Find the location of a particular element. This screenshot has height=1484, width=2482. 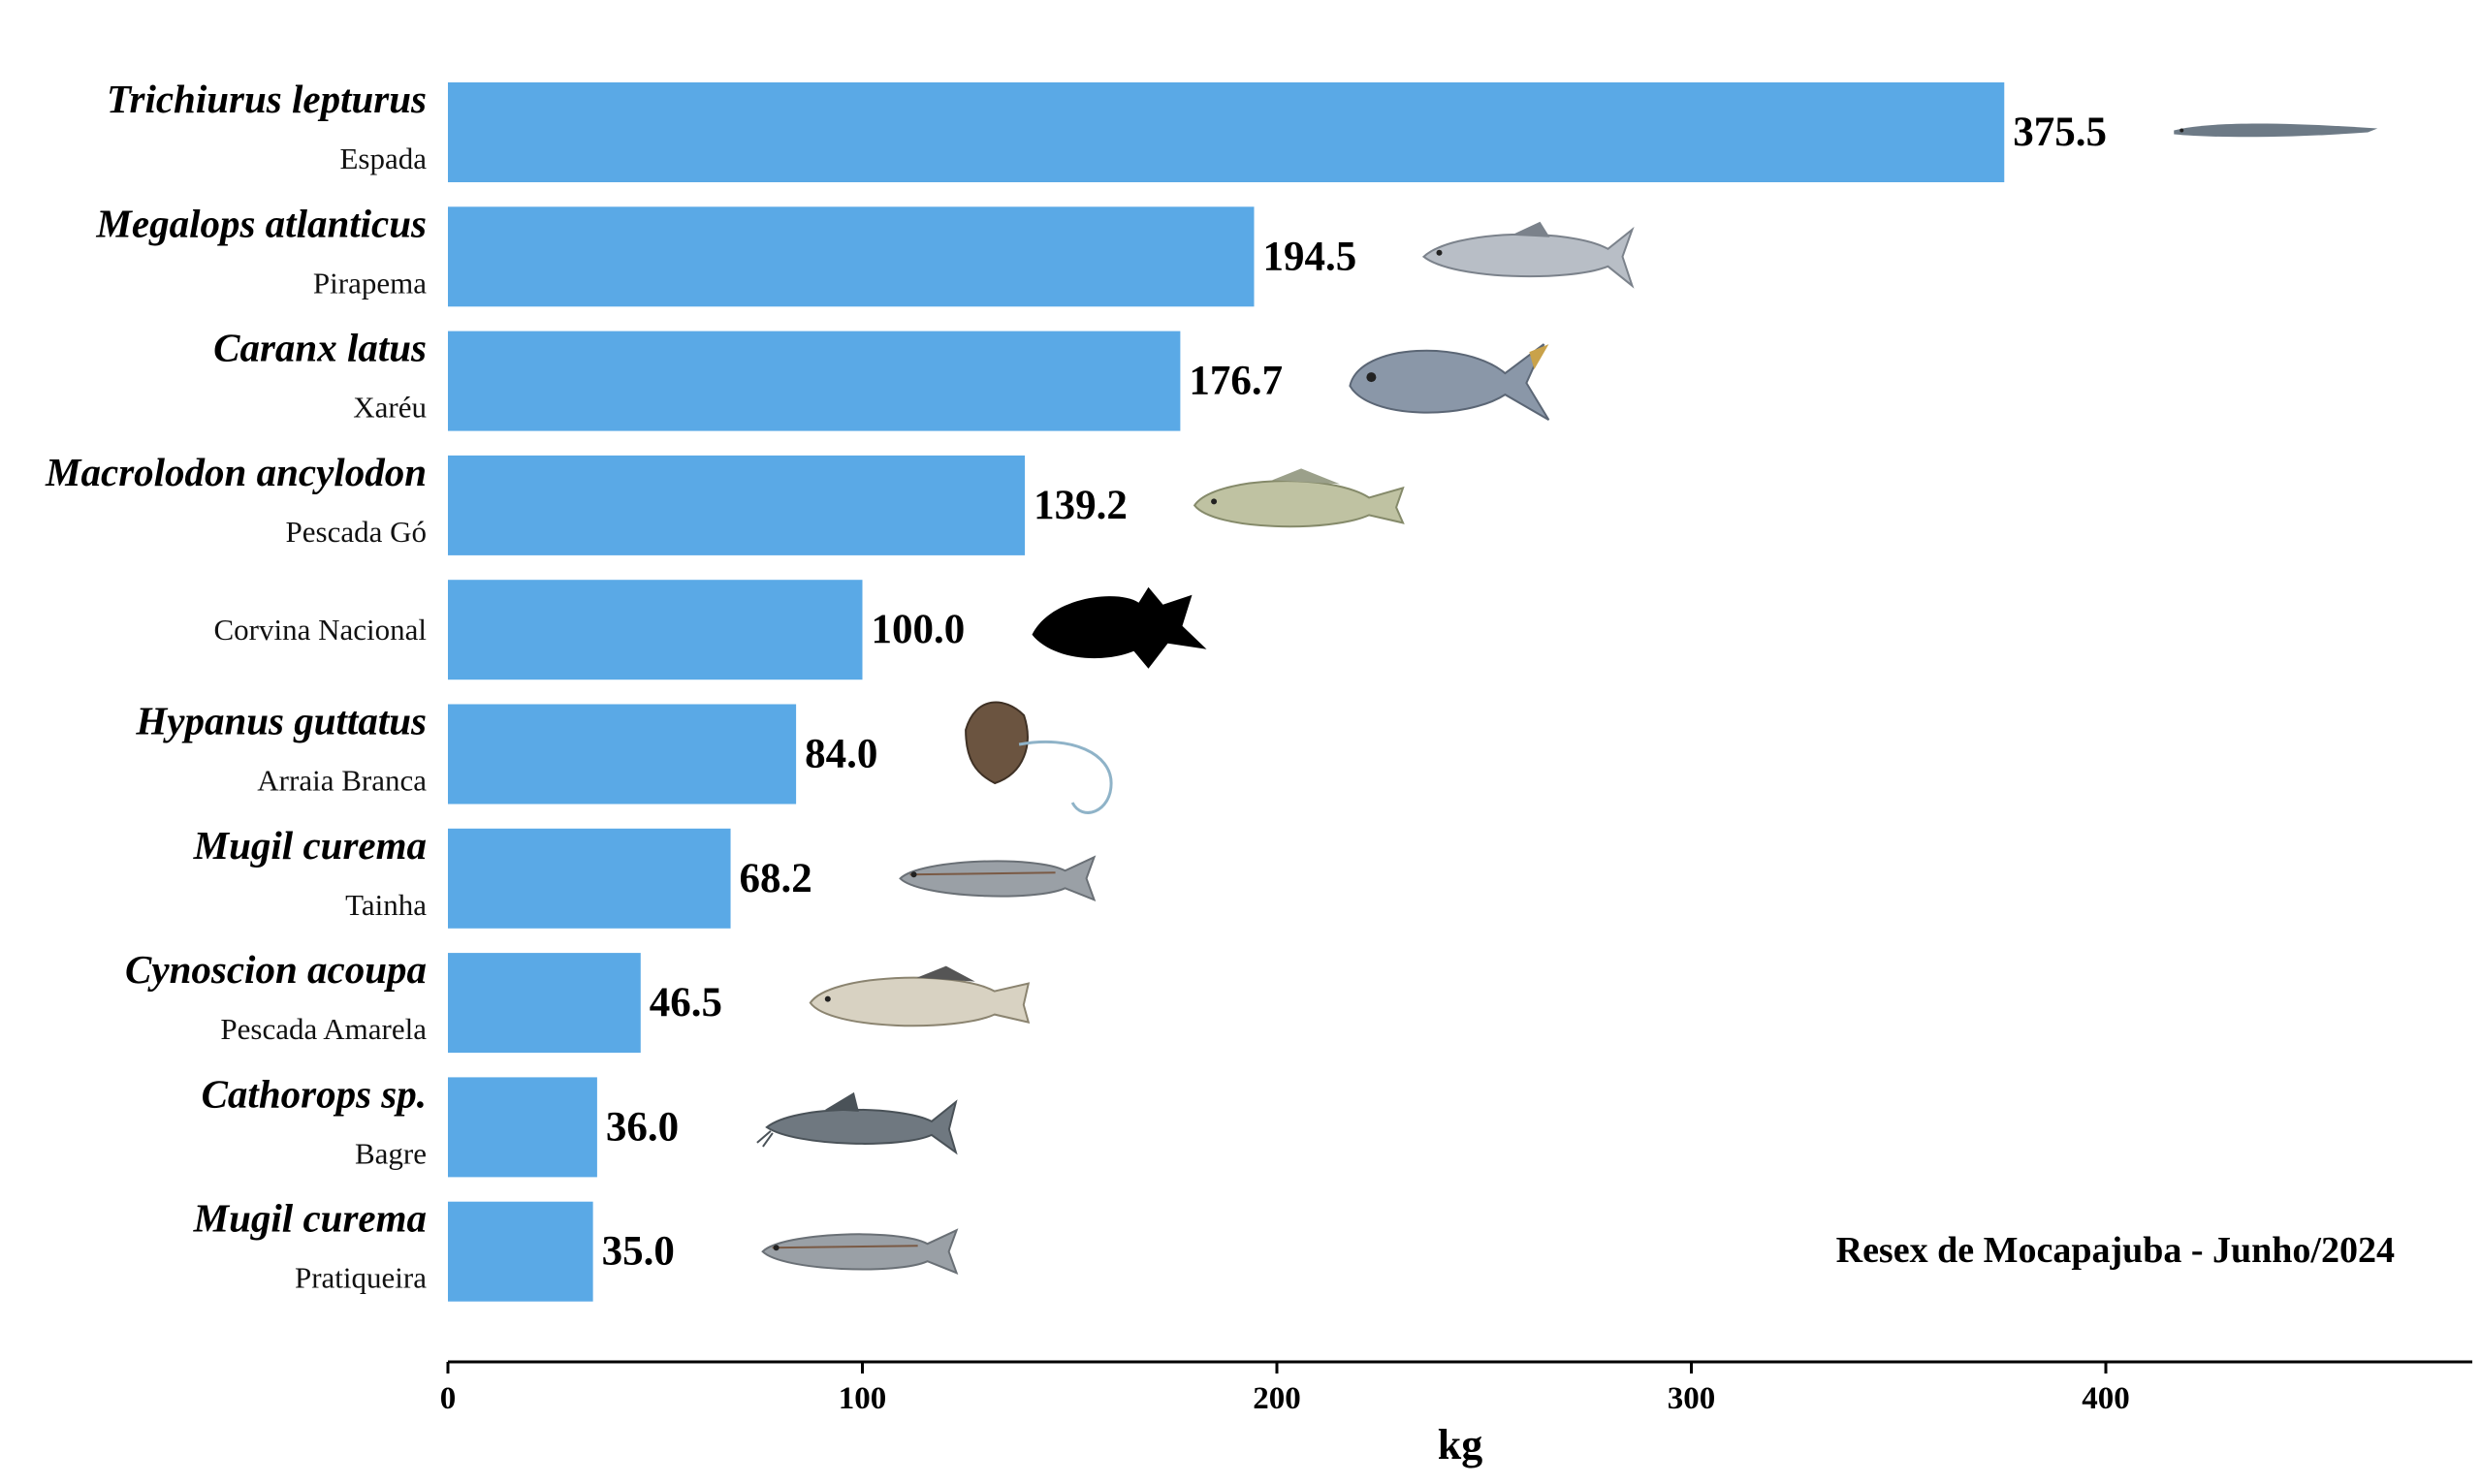

value-label: 375.5 is located at coordinates (2060, 132).